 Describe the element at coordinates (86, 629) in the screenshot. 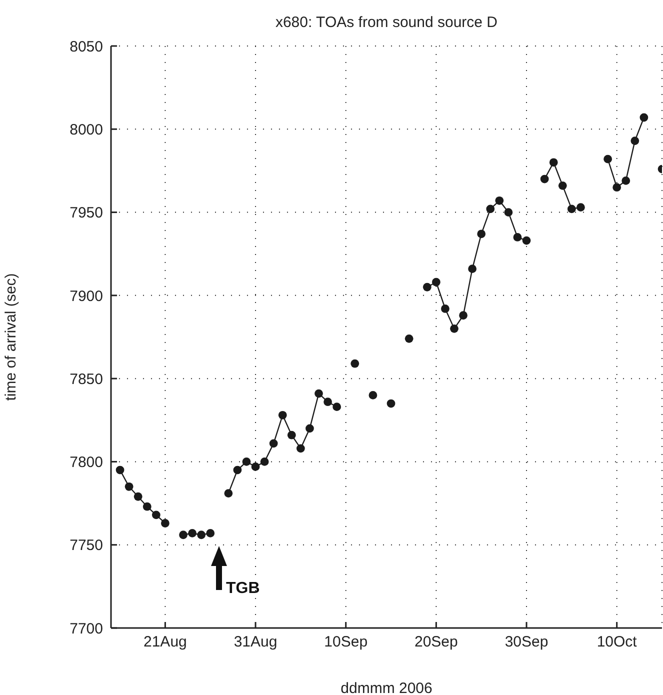

I see `y-tick-label: 7700` at that location.